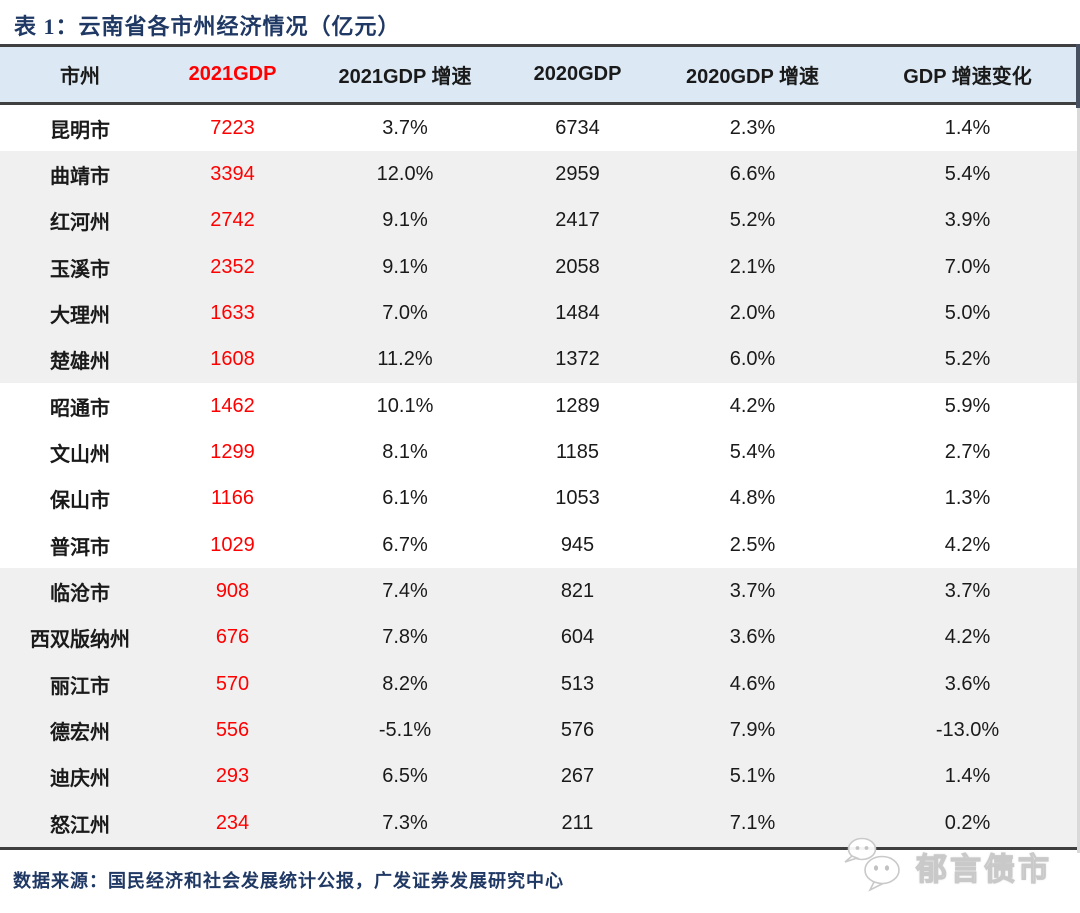 The width and height of the screenshot is (1080, 913). I want to click on col-header-gdp-growth-change: GDP 增速变化, so click(967, 77).